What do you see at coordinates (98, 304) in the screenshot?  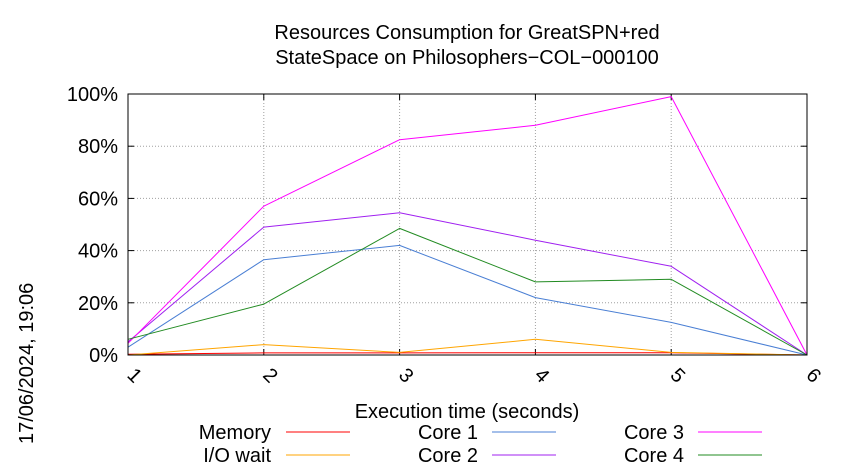 I see `y-tick-label: 20%` at bounding box center [98, 304].